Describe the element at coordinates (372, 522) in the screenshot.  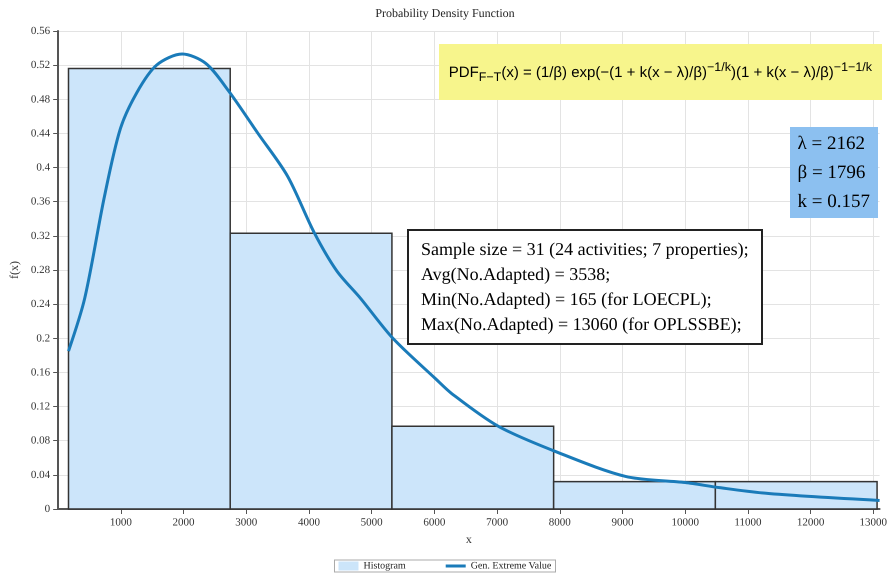
I see `x-tick-label: 5000` at that location.